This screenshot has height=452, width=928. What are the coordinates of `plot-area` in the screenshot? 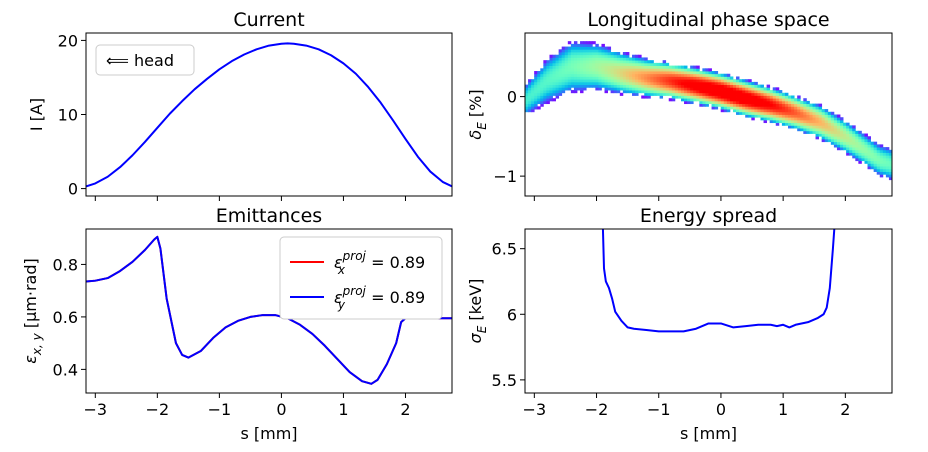 It's located at (718, 281).